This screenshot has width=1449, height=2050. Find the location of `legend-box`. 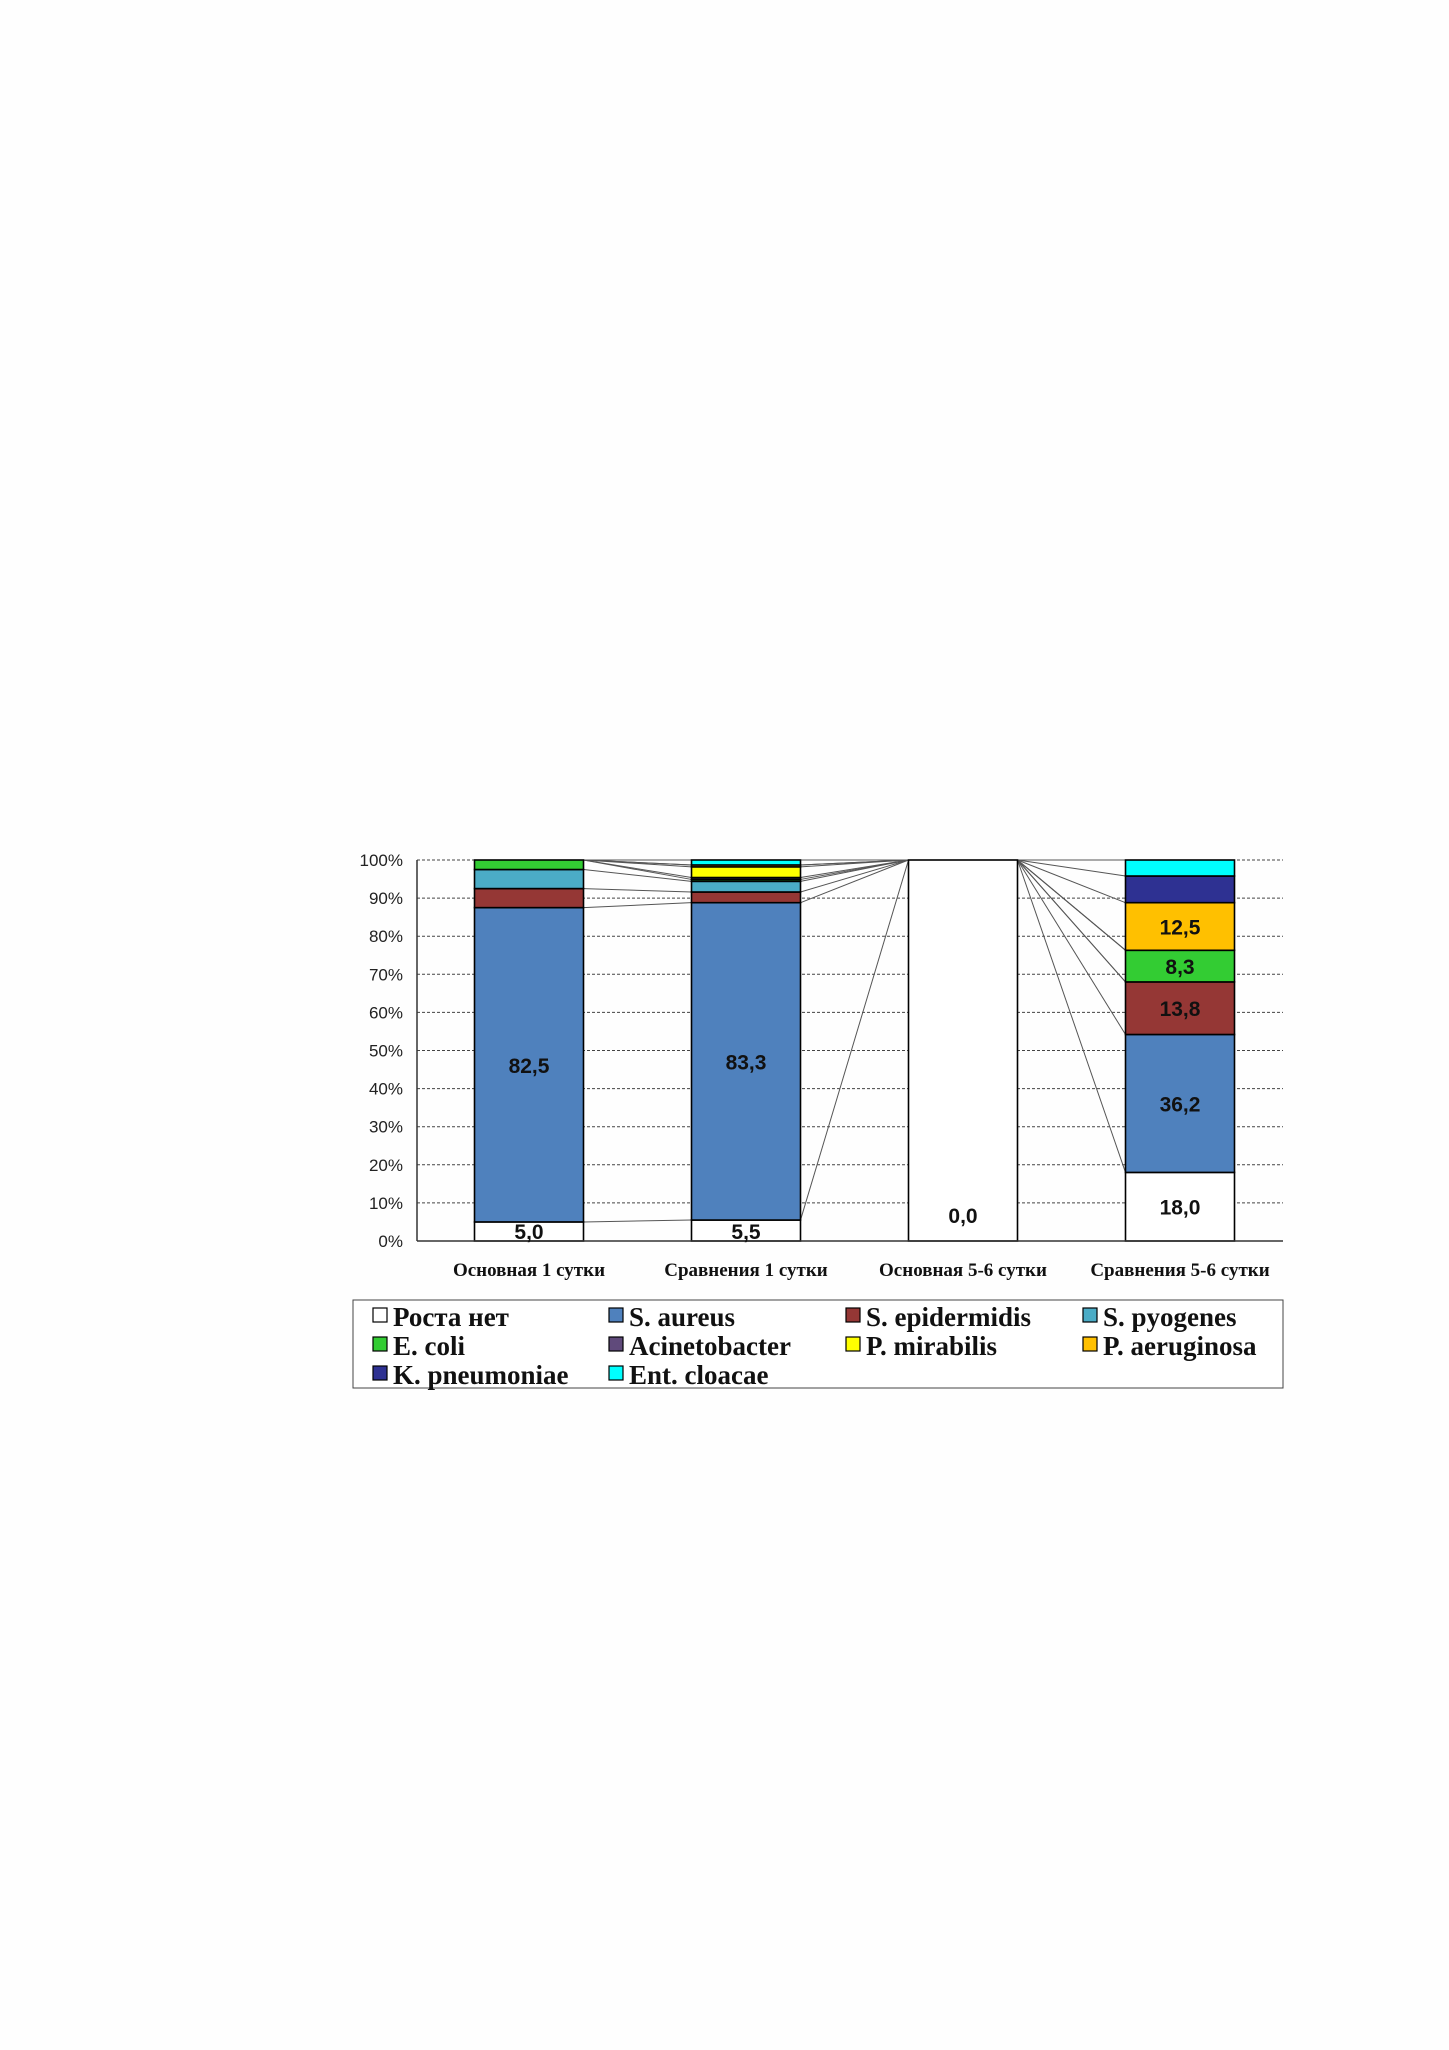

legend-box is located at coordinates (818, 1344).